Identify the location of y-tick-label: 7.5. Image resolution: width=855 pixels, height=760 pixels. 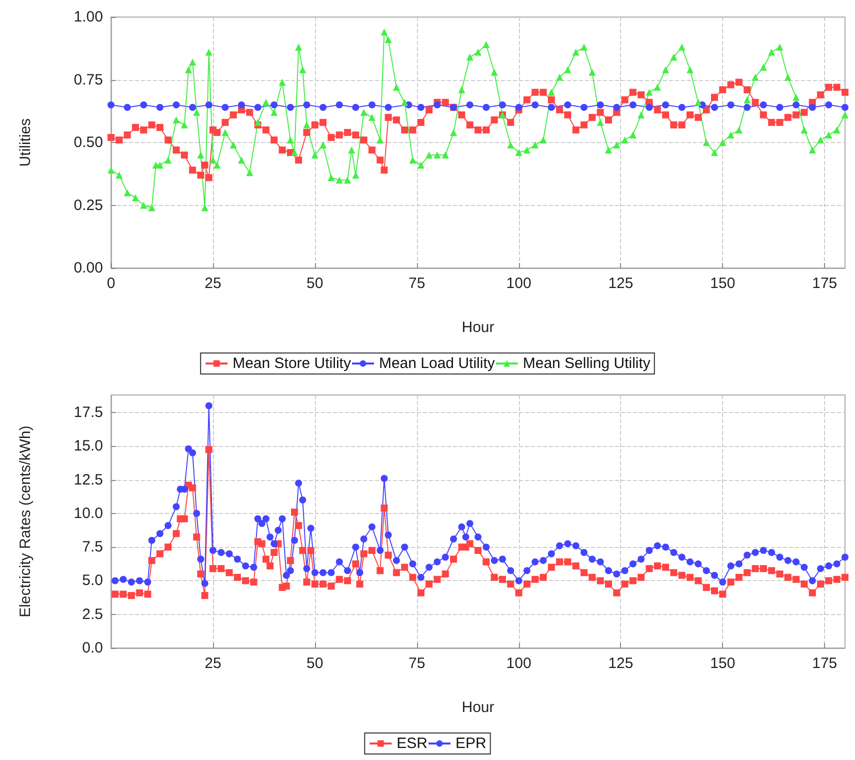
(92, 547).